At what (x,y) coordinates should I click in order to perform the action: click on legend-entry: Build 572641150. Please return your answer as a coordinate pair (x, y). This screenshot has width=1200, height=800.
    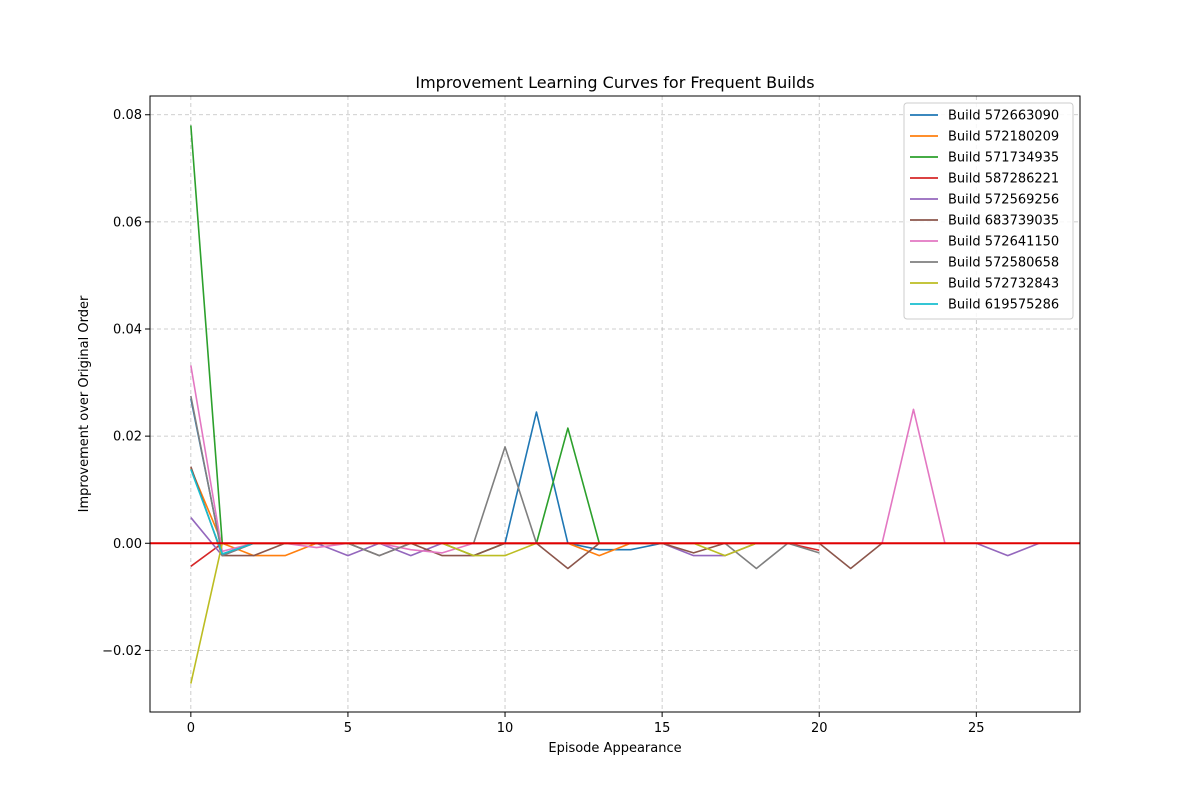
    Looking at the image, I should click on (1003, 242).